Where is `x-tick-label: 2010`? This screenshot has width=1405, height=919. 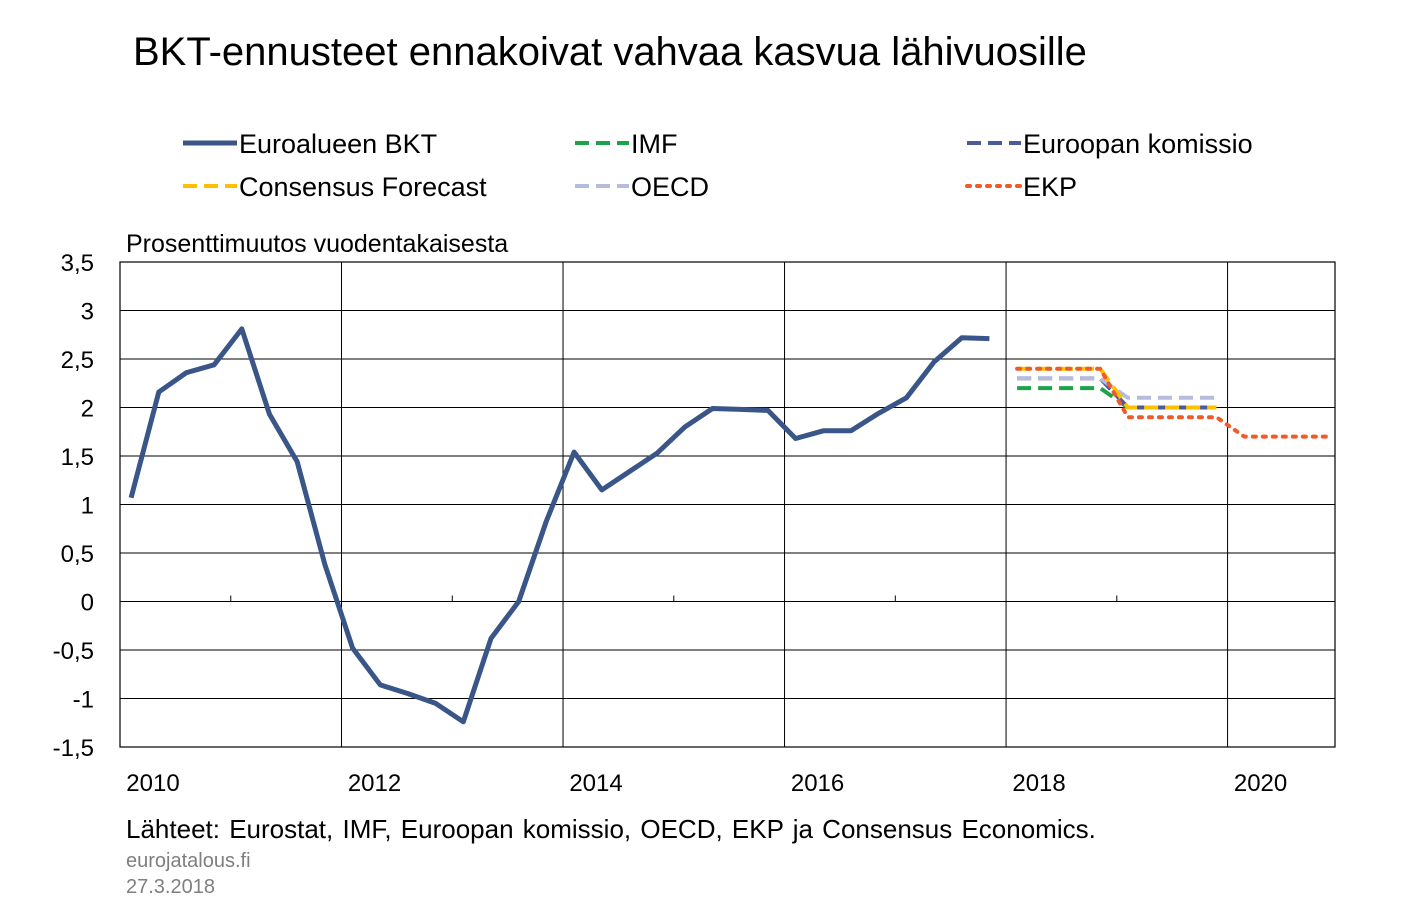 x-tick-label: 2010 is located at coordinates (152, 783).